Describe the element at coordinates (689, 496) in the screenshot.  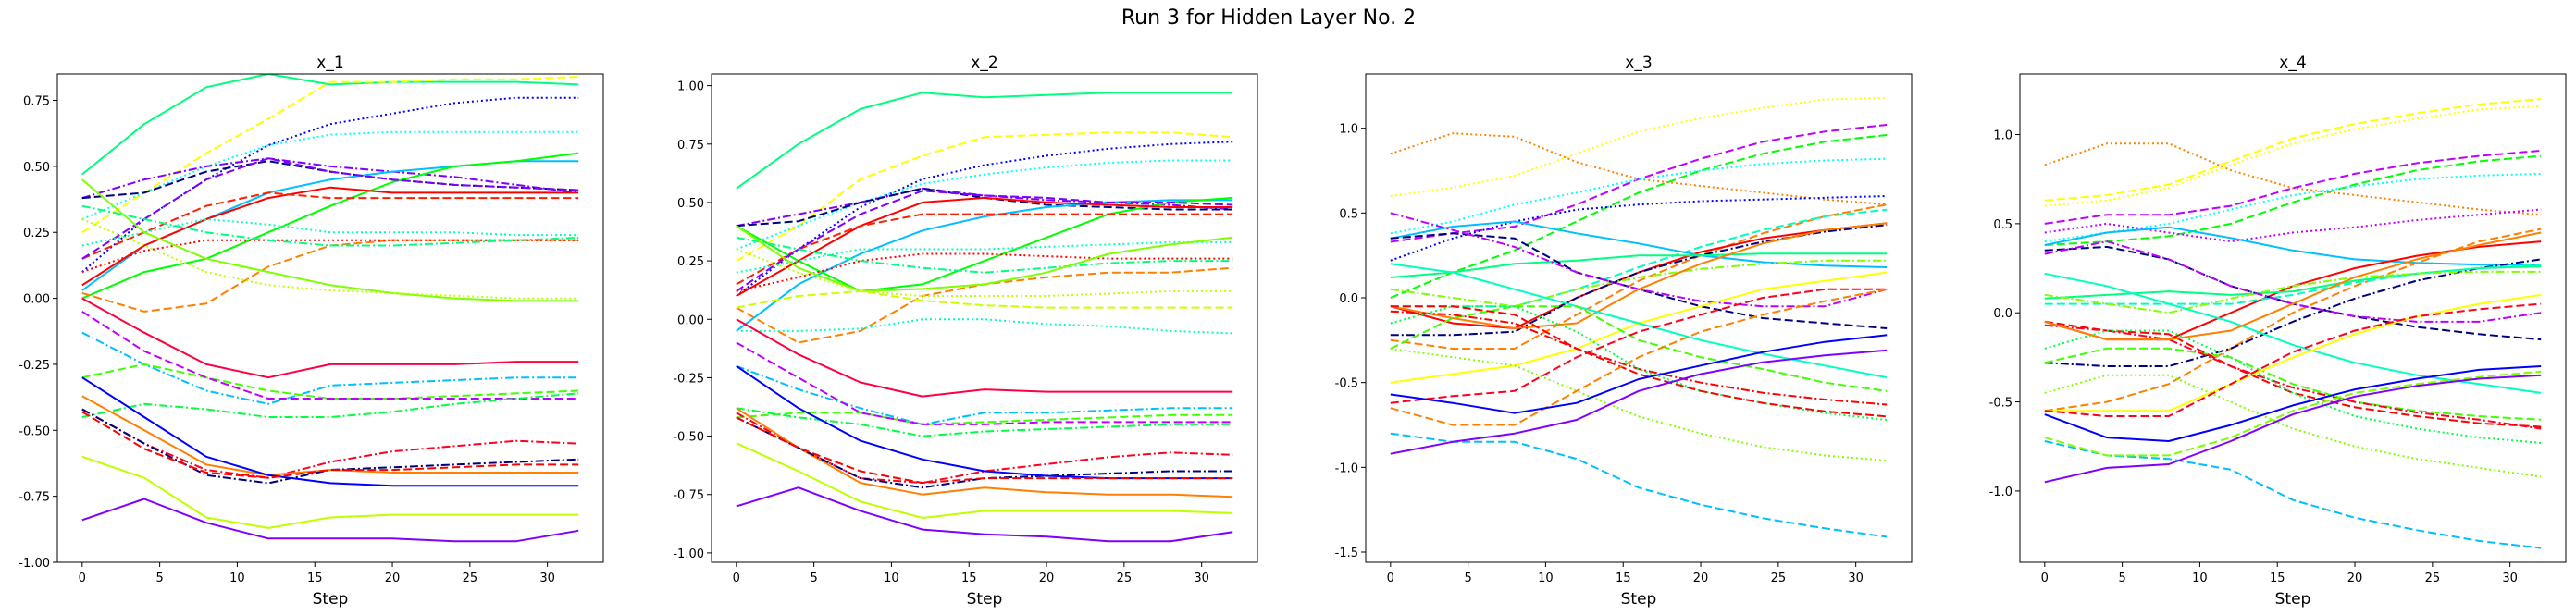
I see `y-tick-label: -0.75` at that location.